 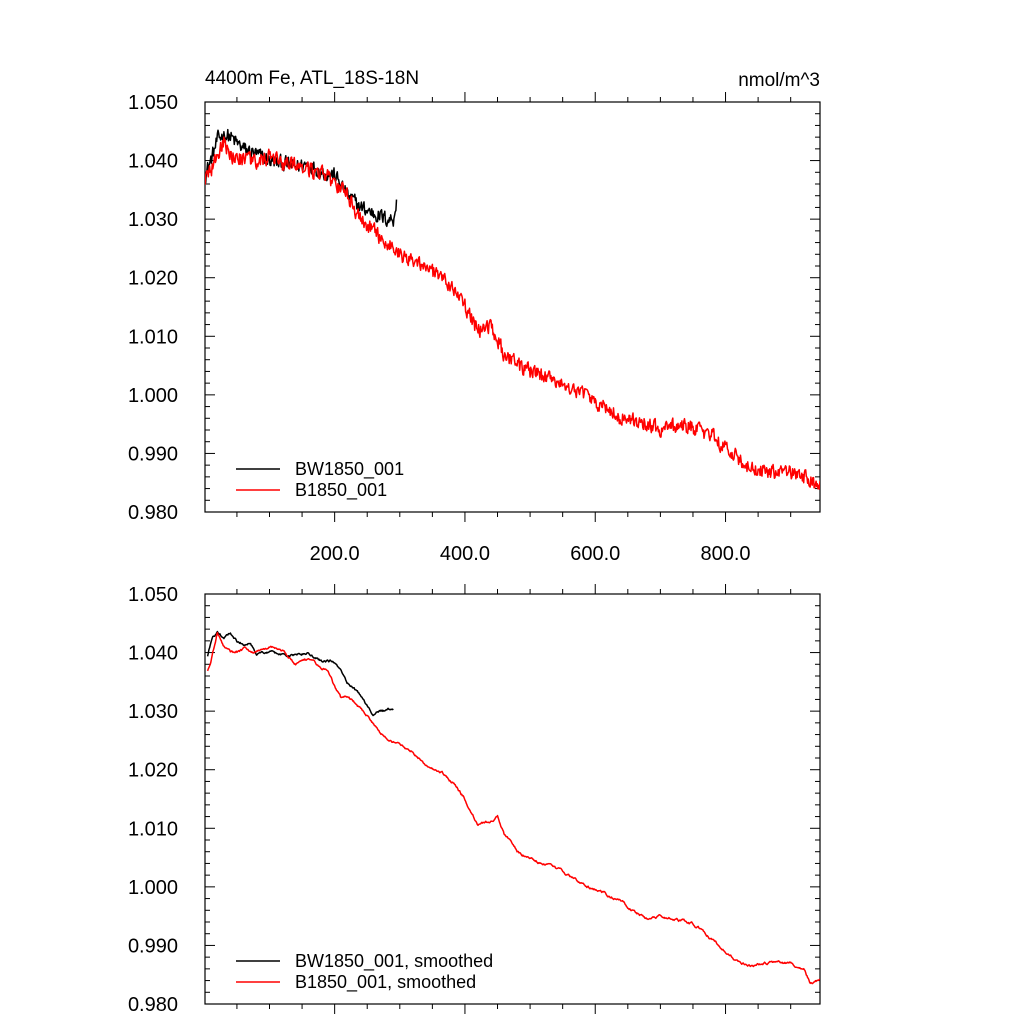 I want to click on legend-label: BW1850_001, smoothed, so click(x=394, y=961).